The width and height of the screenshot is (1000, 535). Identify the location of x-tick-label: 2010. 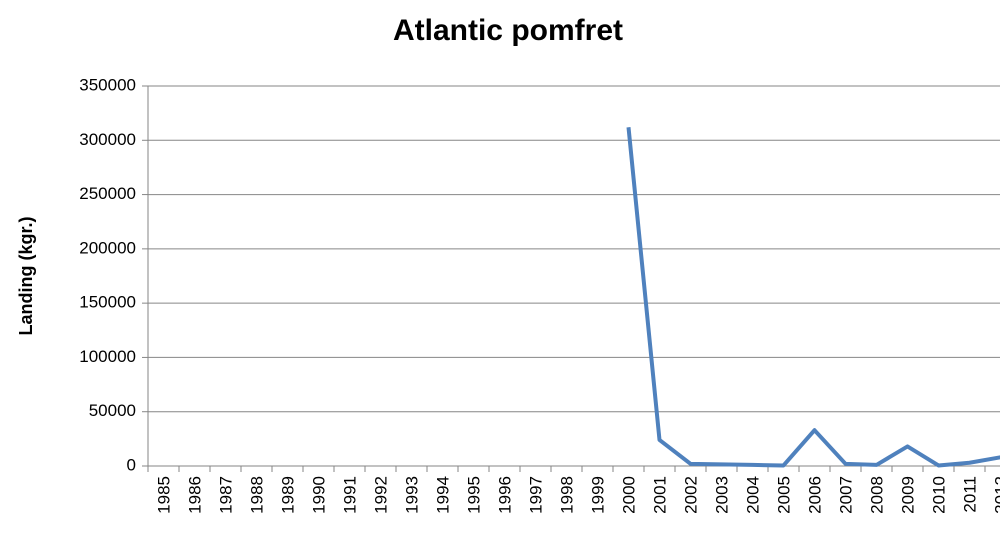
(939, 495).